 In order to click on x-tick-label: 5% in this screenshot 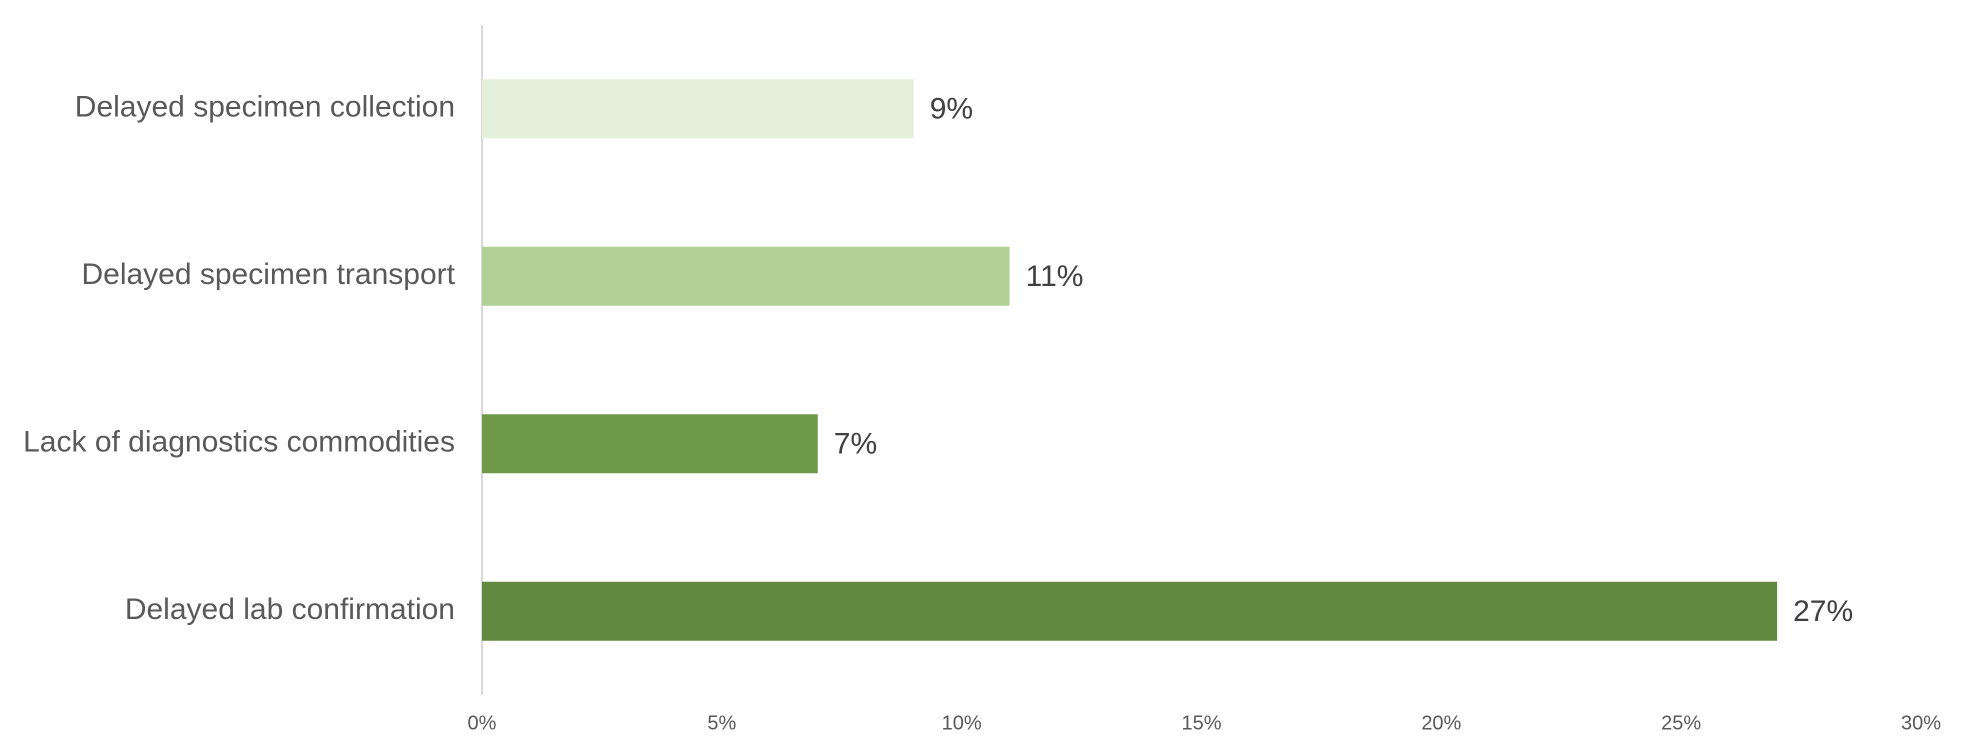, I will do `click(721, 723)`.